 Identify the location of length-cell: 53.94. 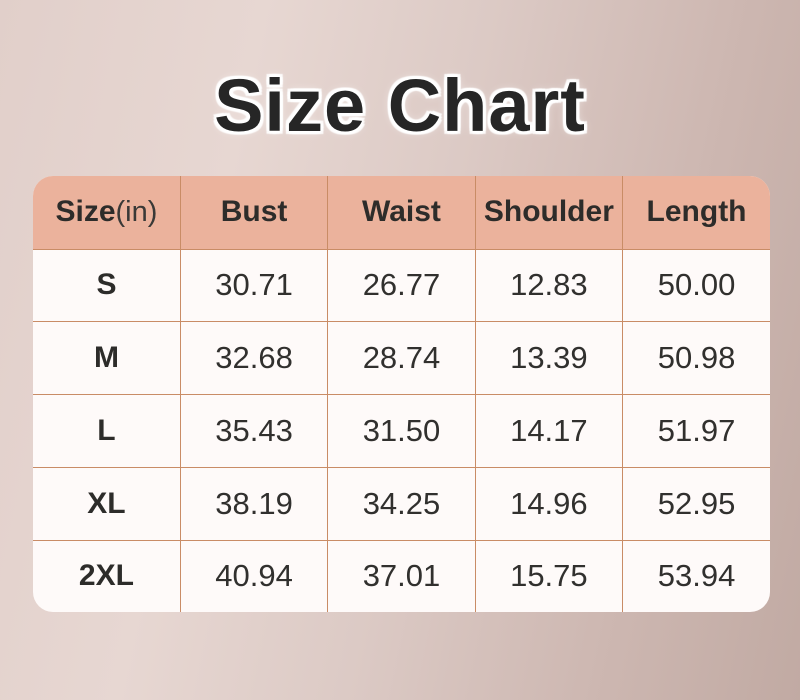
(696, 576).